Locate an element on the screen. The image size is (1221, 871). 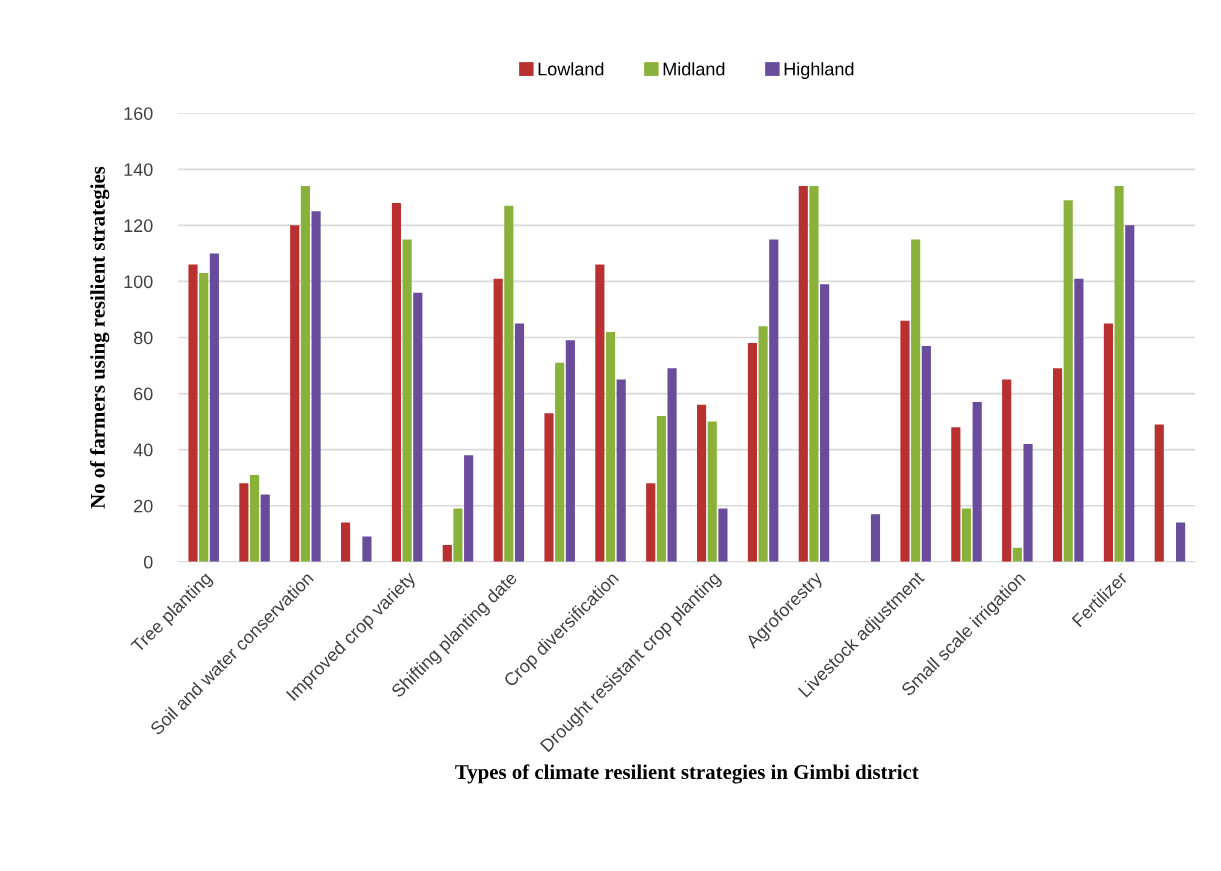
legend-label: Highland is located at coordinates (819, 71).